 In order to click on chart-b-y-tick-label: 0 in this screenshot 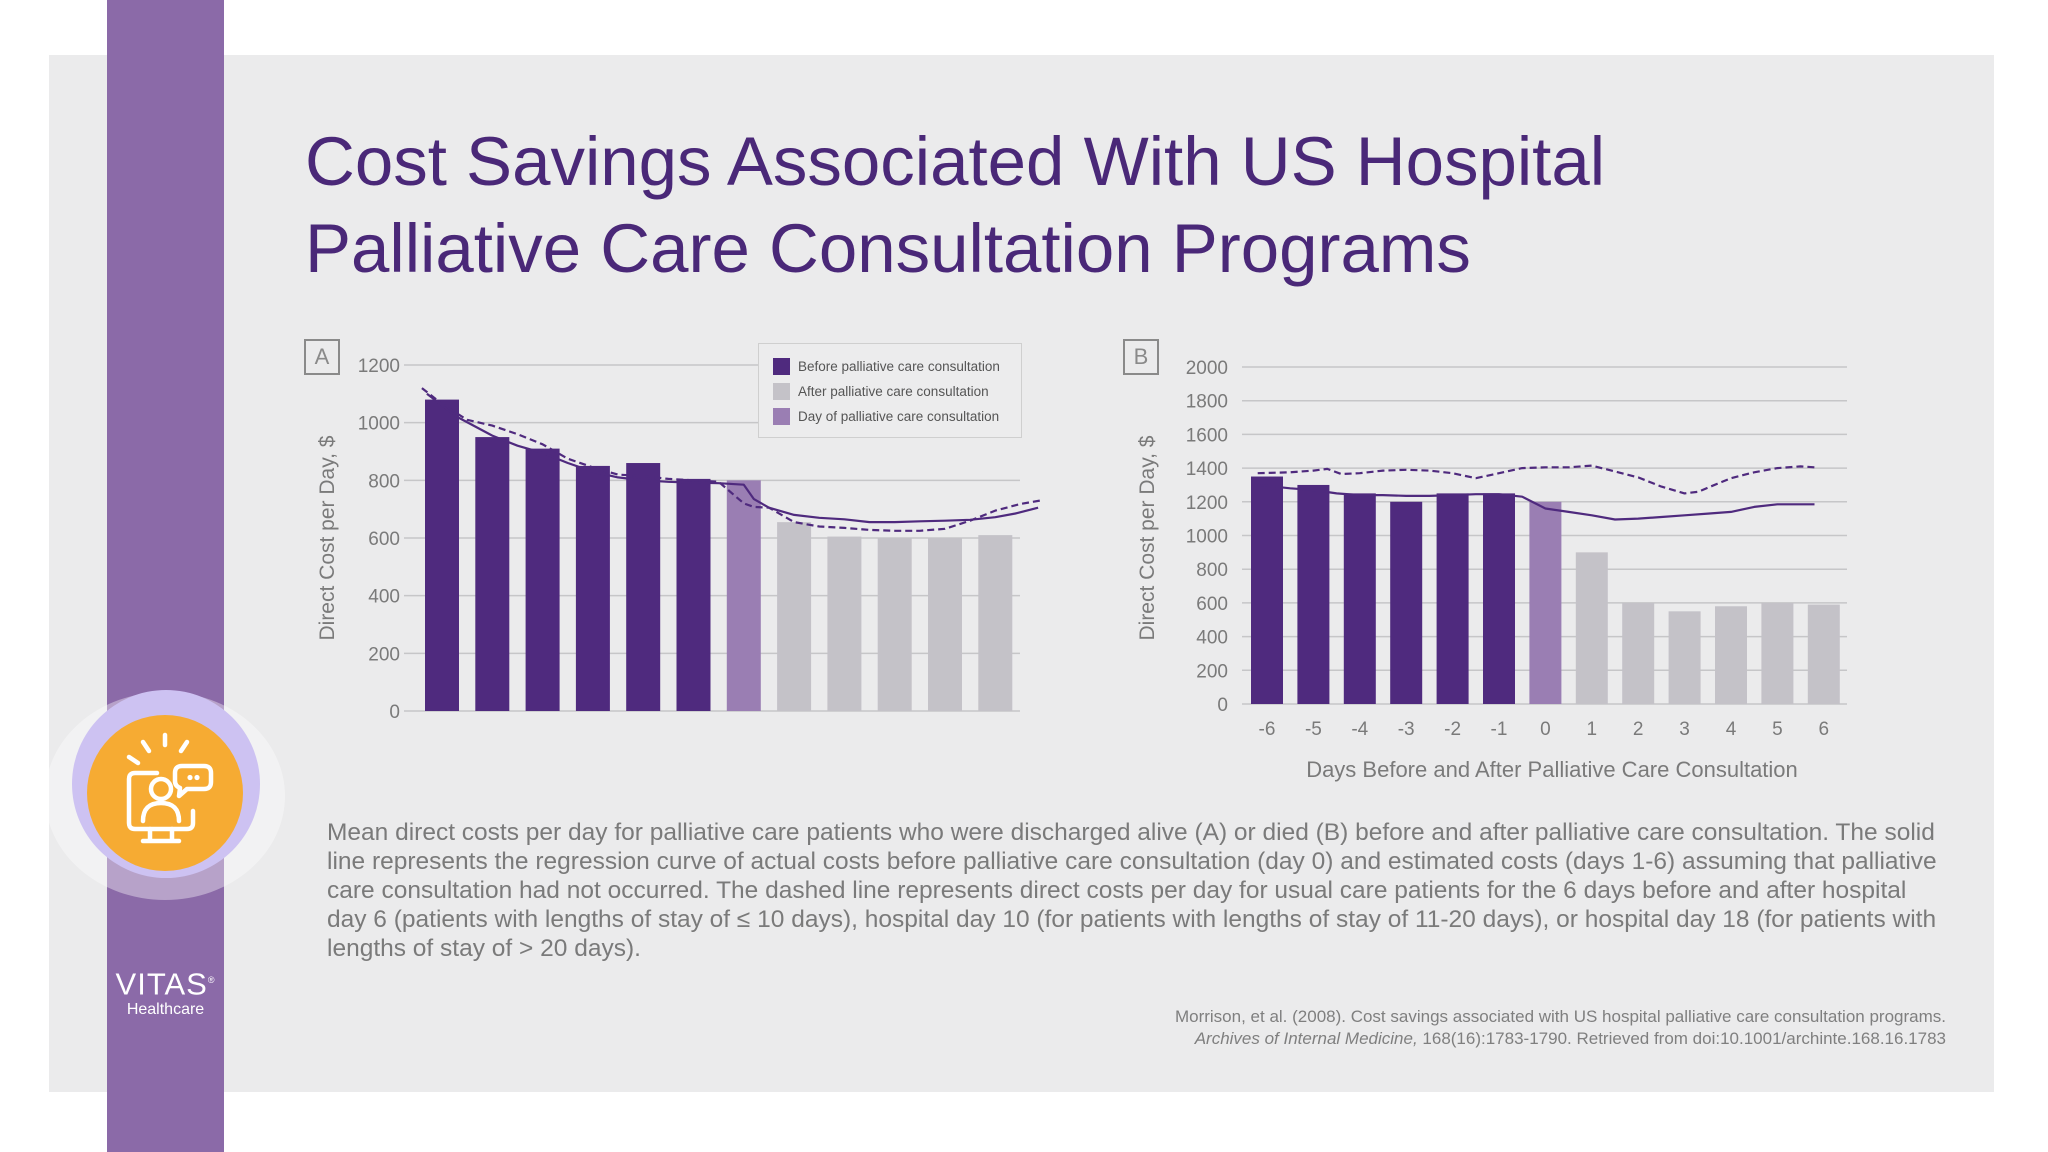, I will do `click(1222, 705)`.